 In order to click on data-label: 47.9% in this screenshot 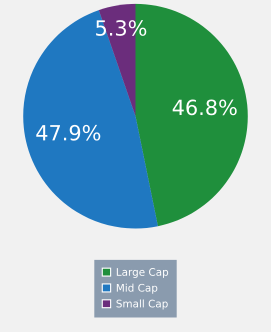, I will do `click(68, 132)`.